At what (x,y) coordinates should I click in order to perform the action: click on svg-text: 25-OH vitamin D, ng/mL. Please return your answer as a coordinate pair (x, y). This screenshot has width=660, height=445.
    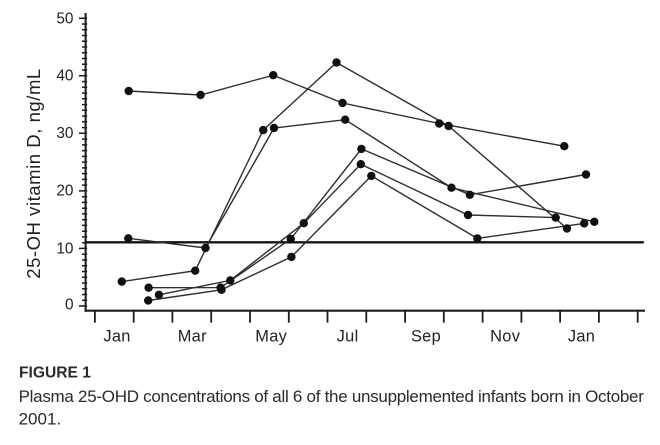
    Looking at the image, I should click on (33, 173).